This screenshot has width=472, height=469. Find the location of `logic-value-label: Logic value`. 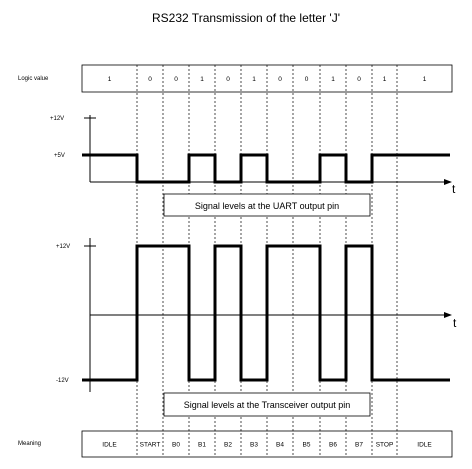

logic-value-label: Logic value is located at coordinates (33, 79).